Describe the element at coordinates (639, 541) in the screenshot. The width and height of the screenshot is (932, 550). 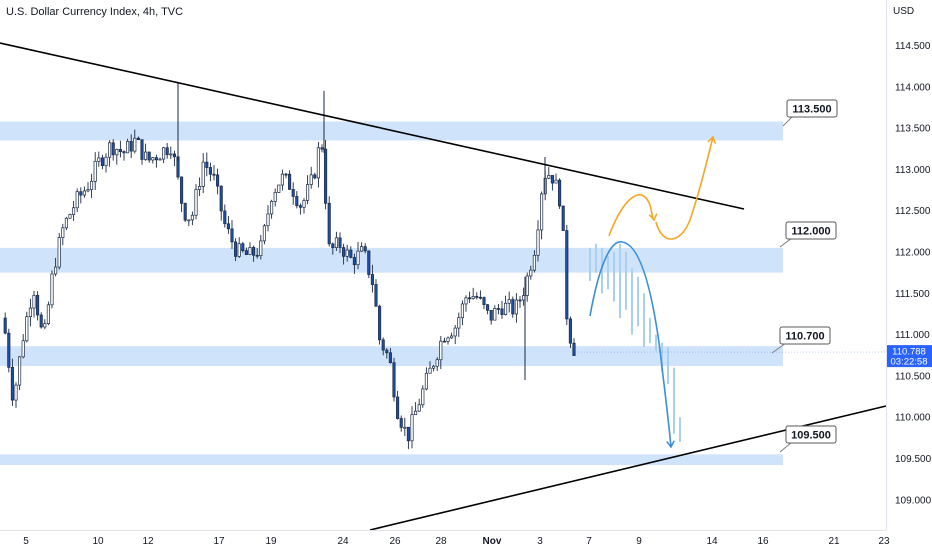
I see `x-tick-label: 9` at that location.